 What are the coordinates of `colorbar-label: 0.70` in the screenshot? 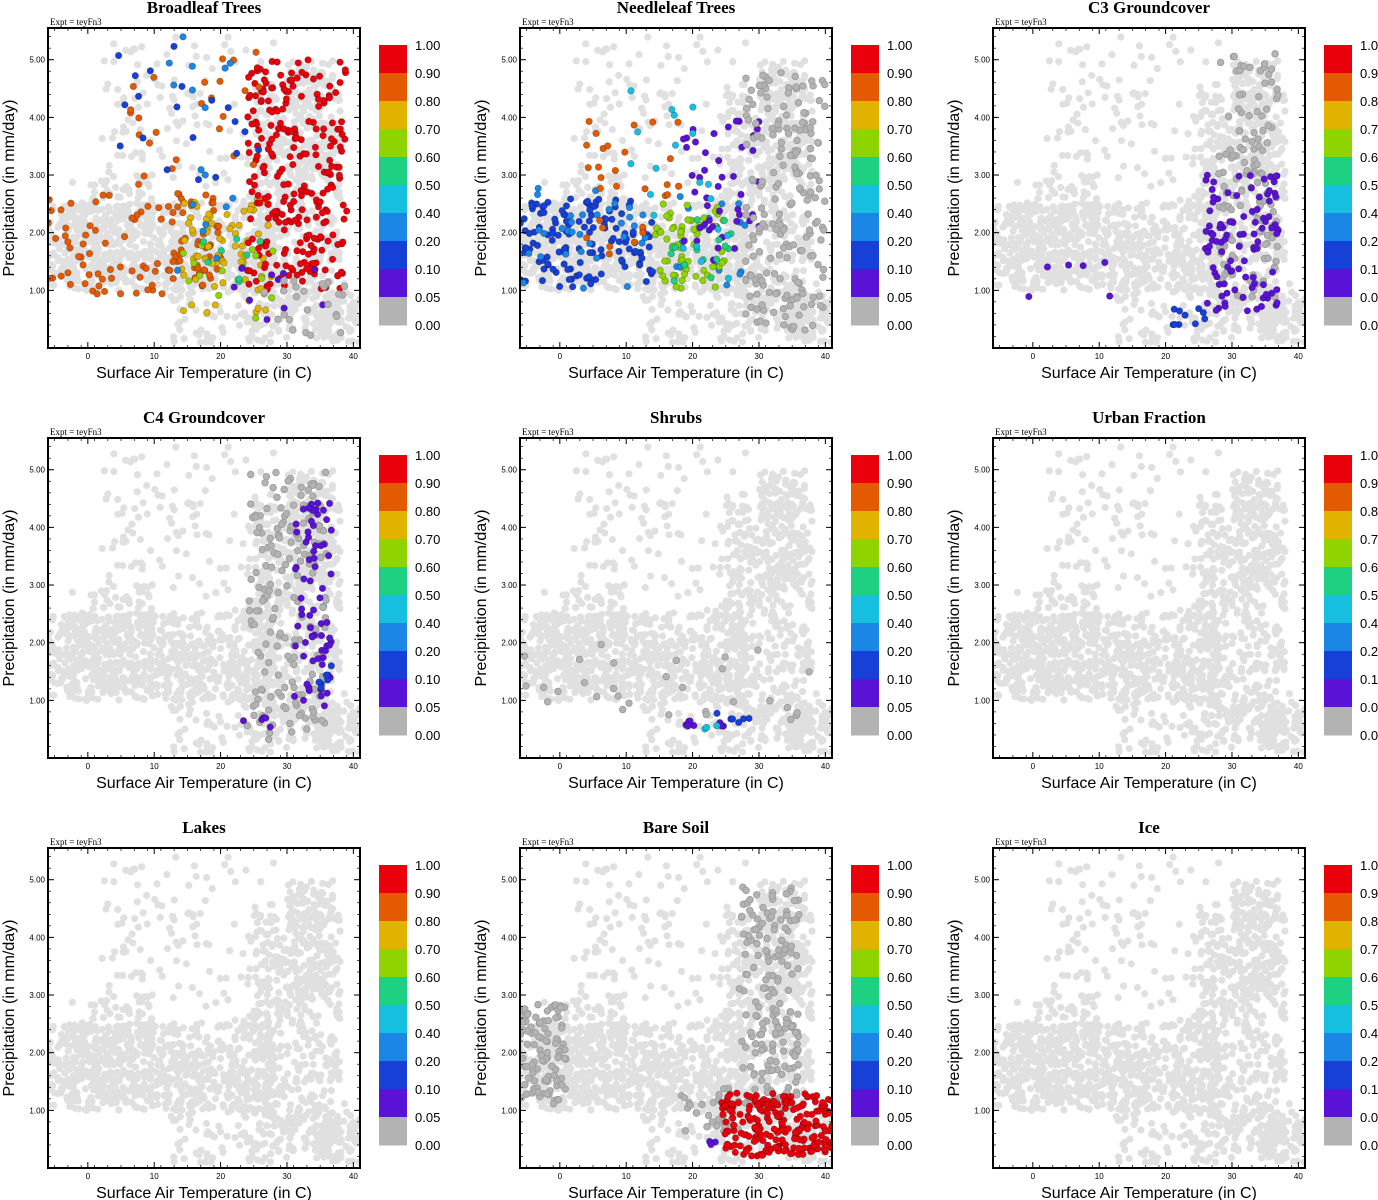 It's located at (899, 129).